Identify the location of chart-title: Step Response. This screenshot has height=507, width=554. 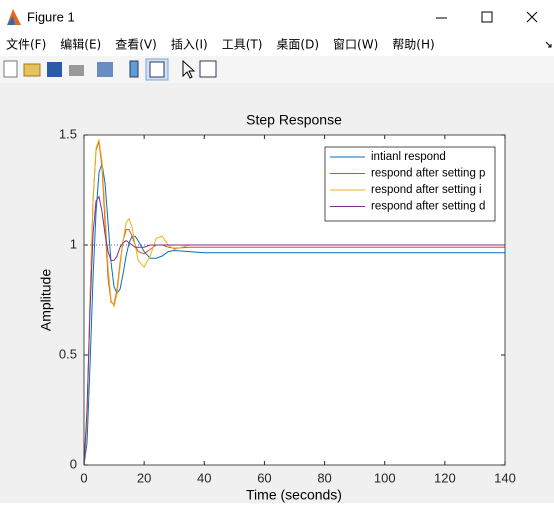
(294, 120).